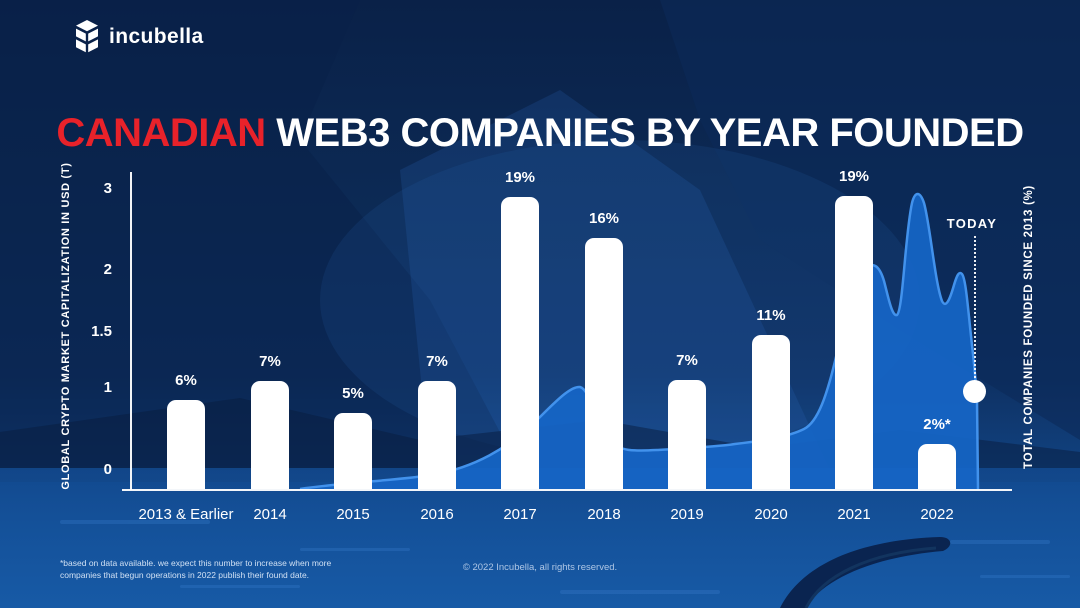 The image size is (1080, 608). What do you see at coordinates (186, 444) in the screenshot?
I see `bar-2013-earlier` at bounding box center [186, 444].